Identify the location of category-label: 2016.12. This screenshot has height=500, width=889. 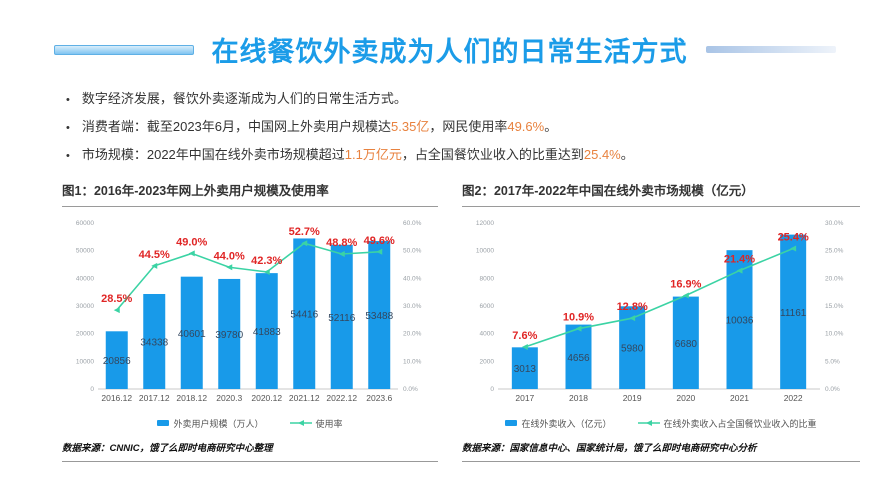
(116, 398).